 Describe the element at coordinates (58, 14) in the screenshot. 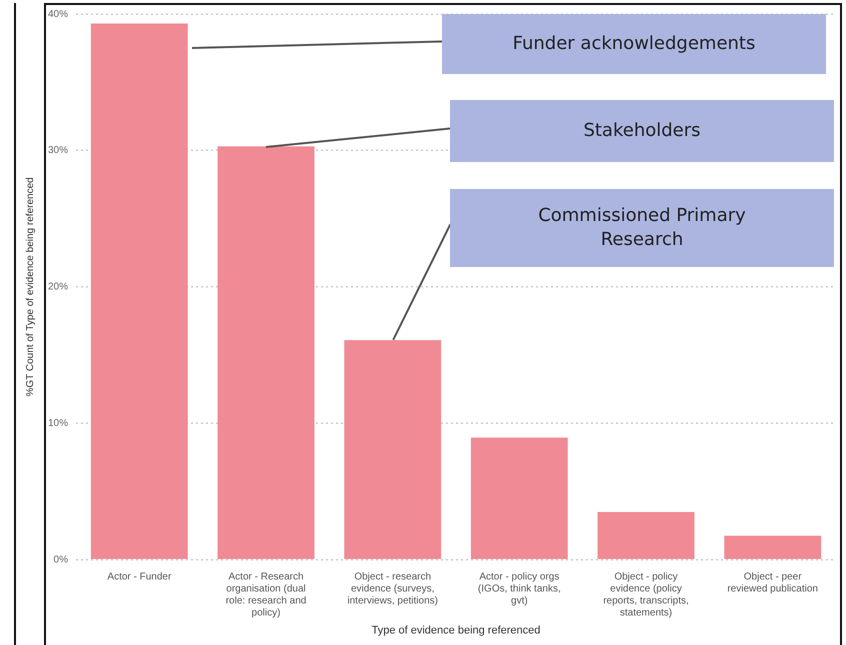

I see `y-tick-label: 40%` at that location.